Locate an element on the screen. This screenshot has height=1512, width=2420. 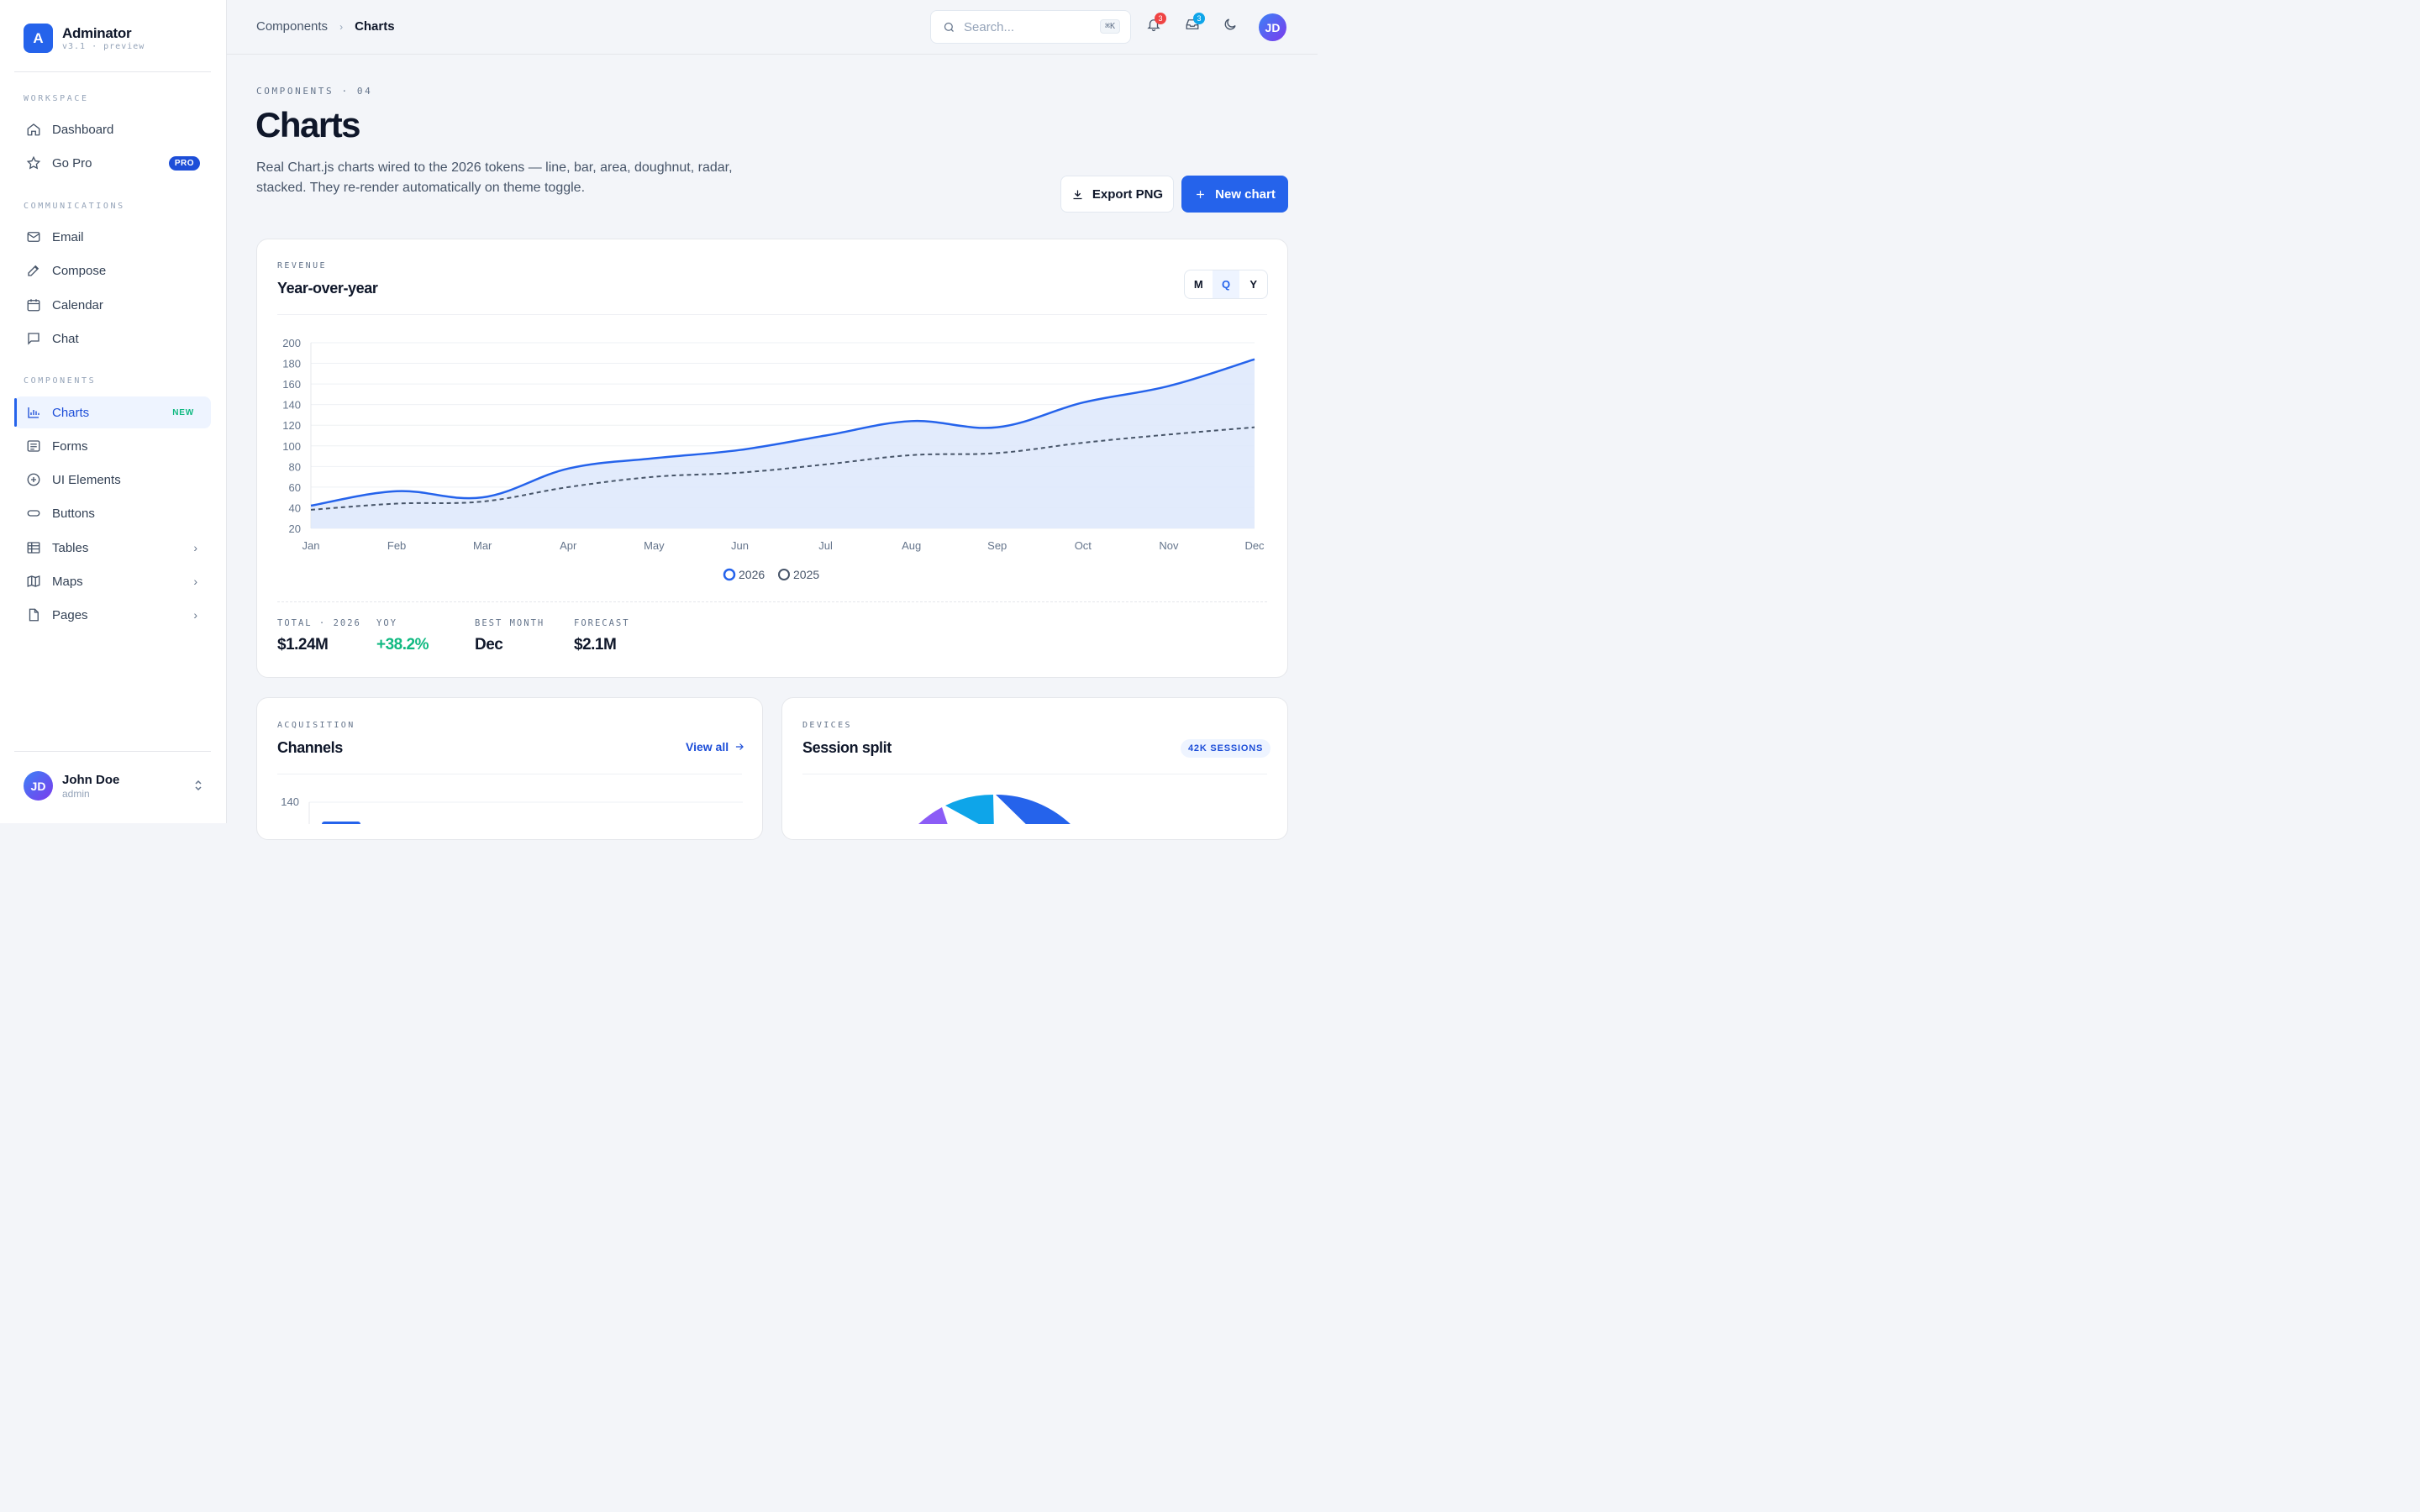
sidebar-item-label: Buttons is located at coordinates (73, 513).